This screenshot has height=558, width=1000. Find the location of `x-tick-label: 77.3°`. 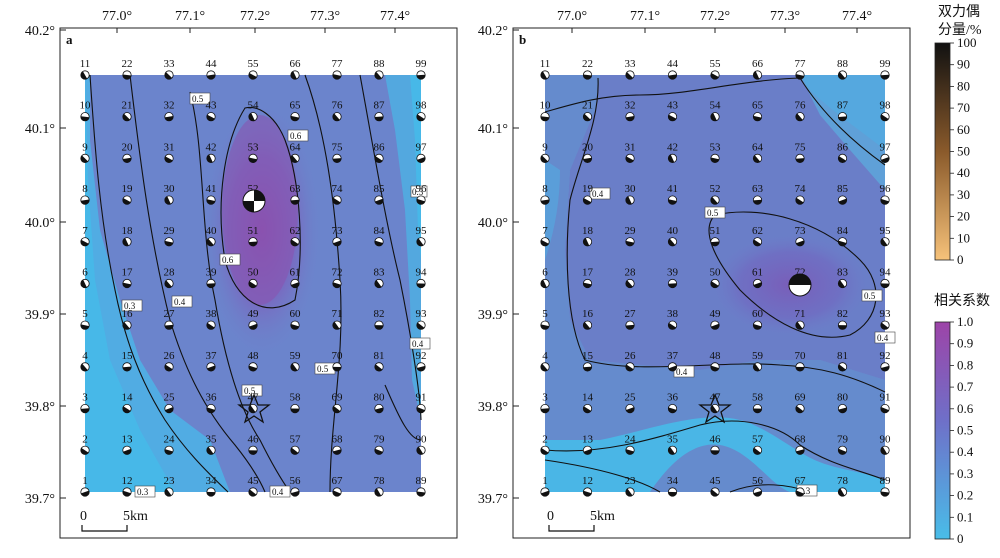

x-tick-label: 77.3° is located at coordinates (785, 16).